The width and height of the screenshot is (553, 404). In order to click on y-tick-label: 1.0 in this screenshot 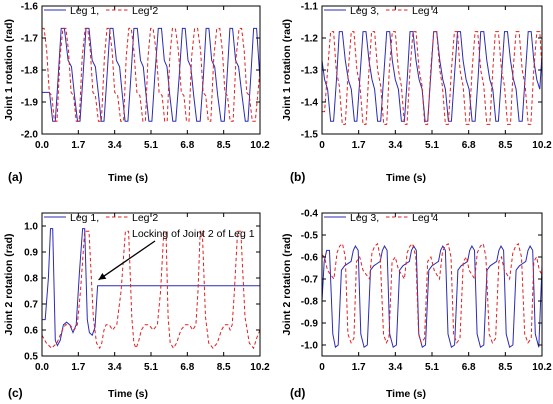, I will do `click(31, 227)`.